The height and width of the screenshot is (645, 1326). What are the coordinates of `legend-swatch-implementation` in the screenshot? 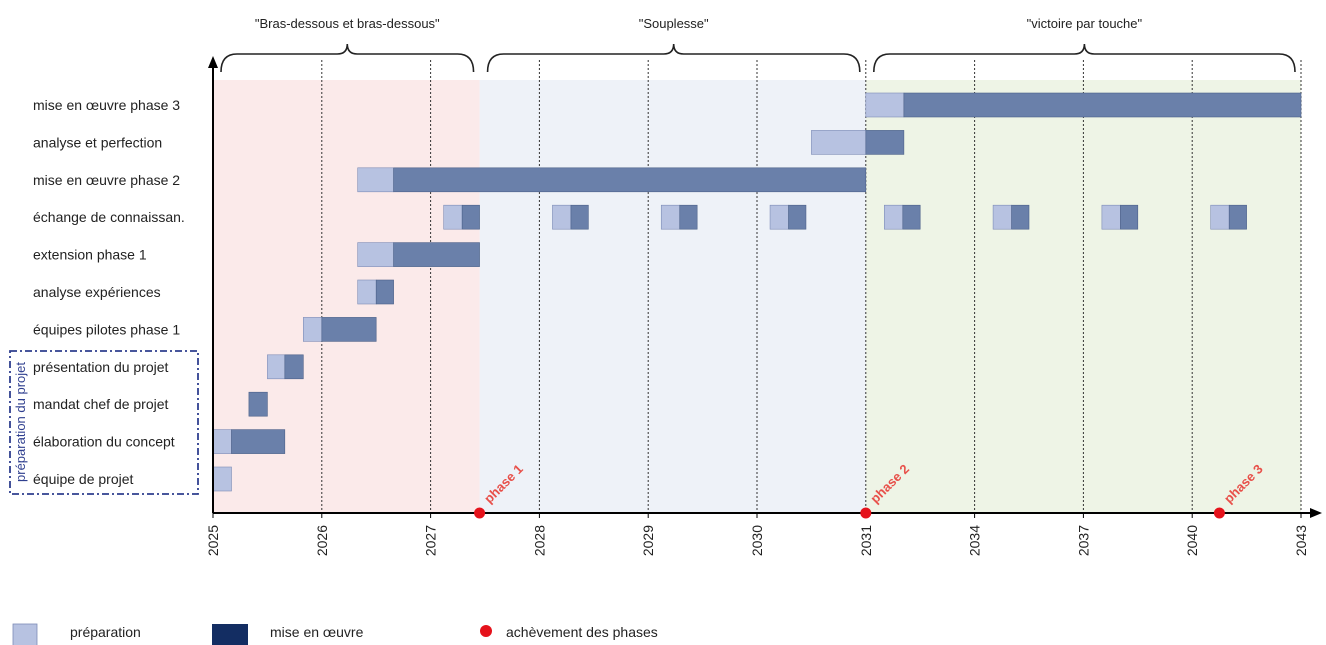 It's located at (230, 634).